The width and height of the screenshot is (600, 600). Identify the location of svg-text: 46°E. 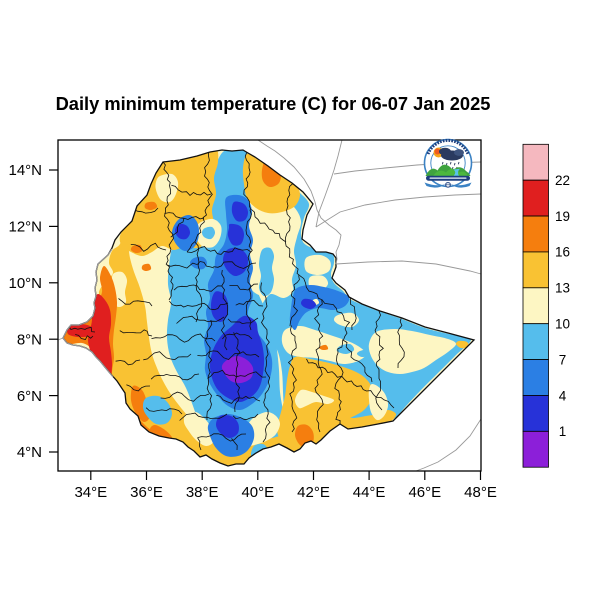
(424, 492).